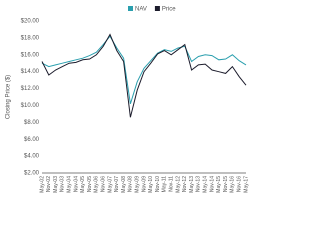 The width and height of the screenshot is (320, 240). Describe the element at coordinates (32, 174) in the screenshot. I see `y-tick-label: $2.00` at that location.